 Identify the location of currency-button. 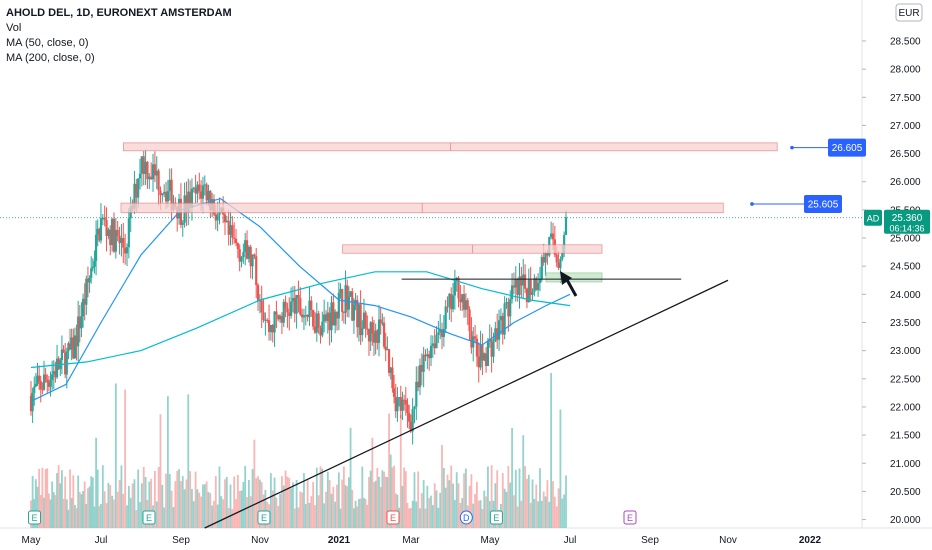
(909, 12).